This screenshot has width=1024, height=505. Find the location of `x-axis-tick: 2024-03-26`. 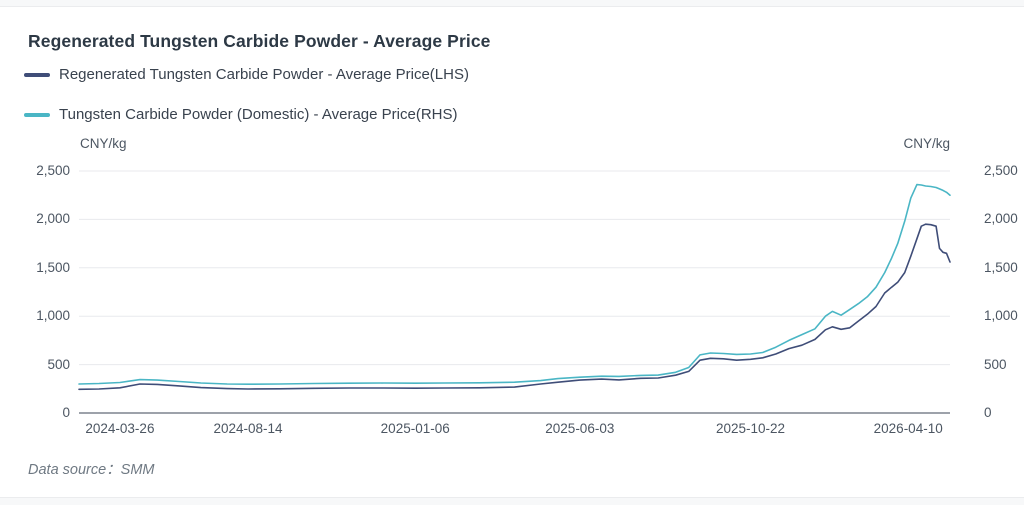

x-axis-tick: 2024-03-26 is located at coordinates (120, 428).